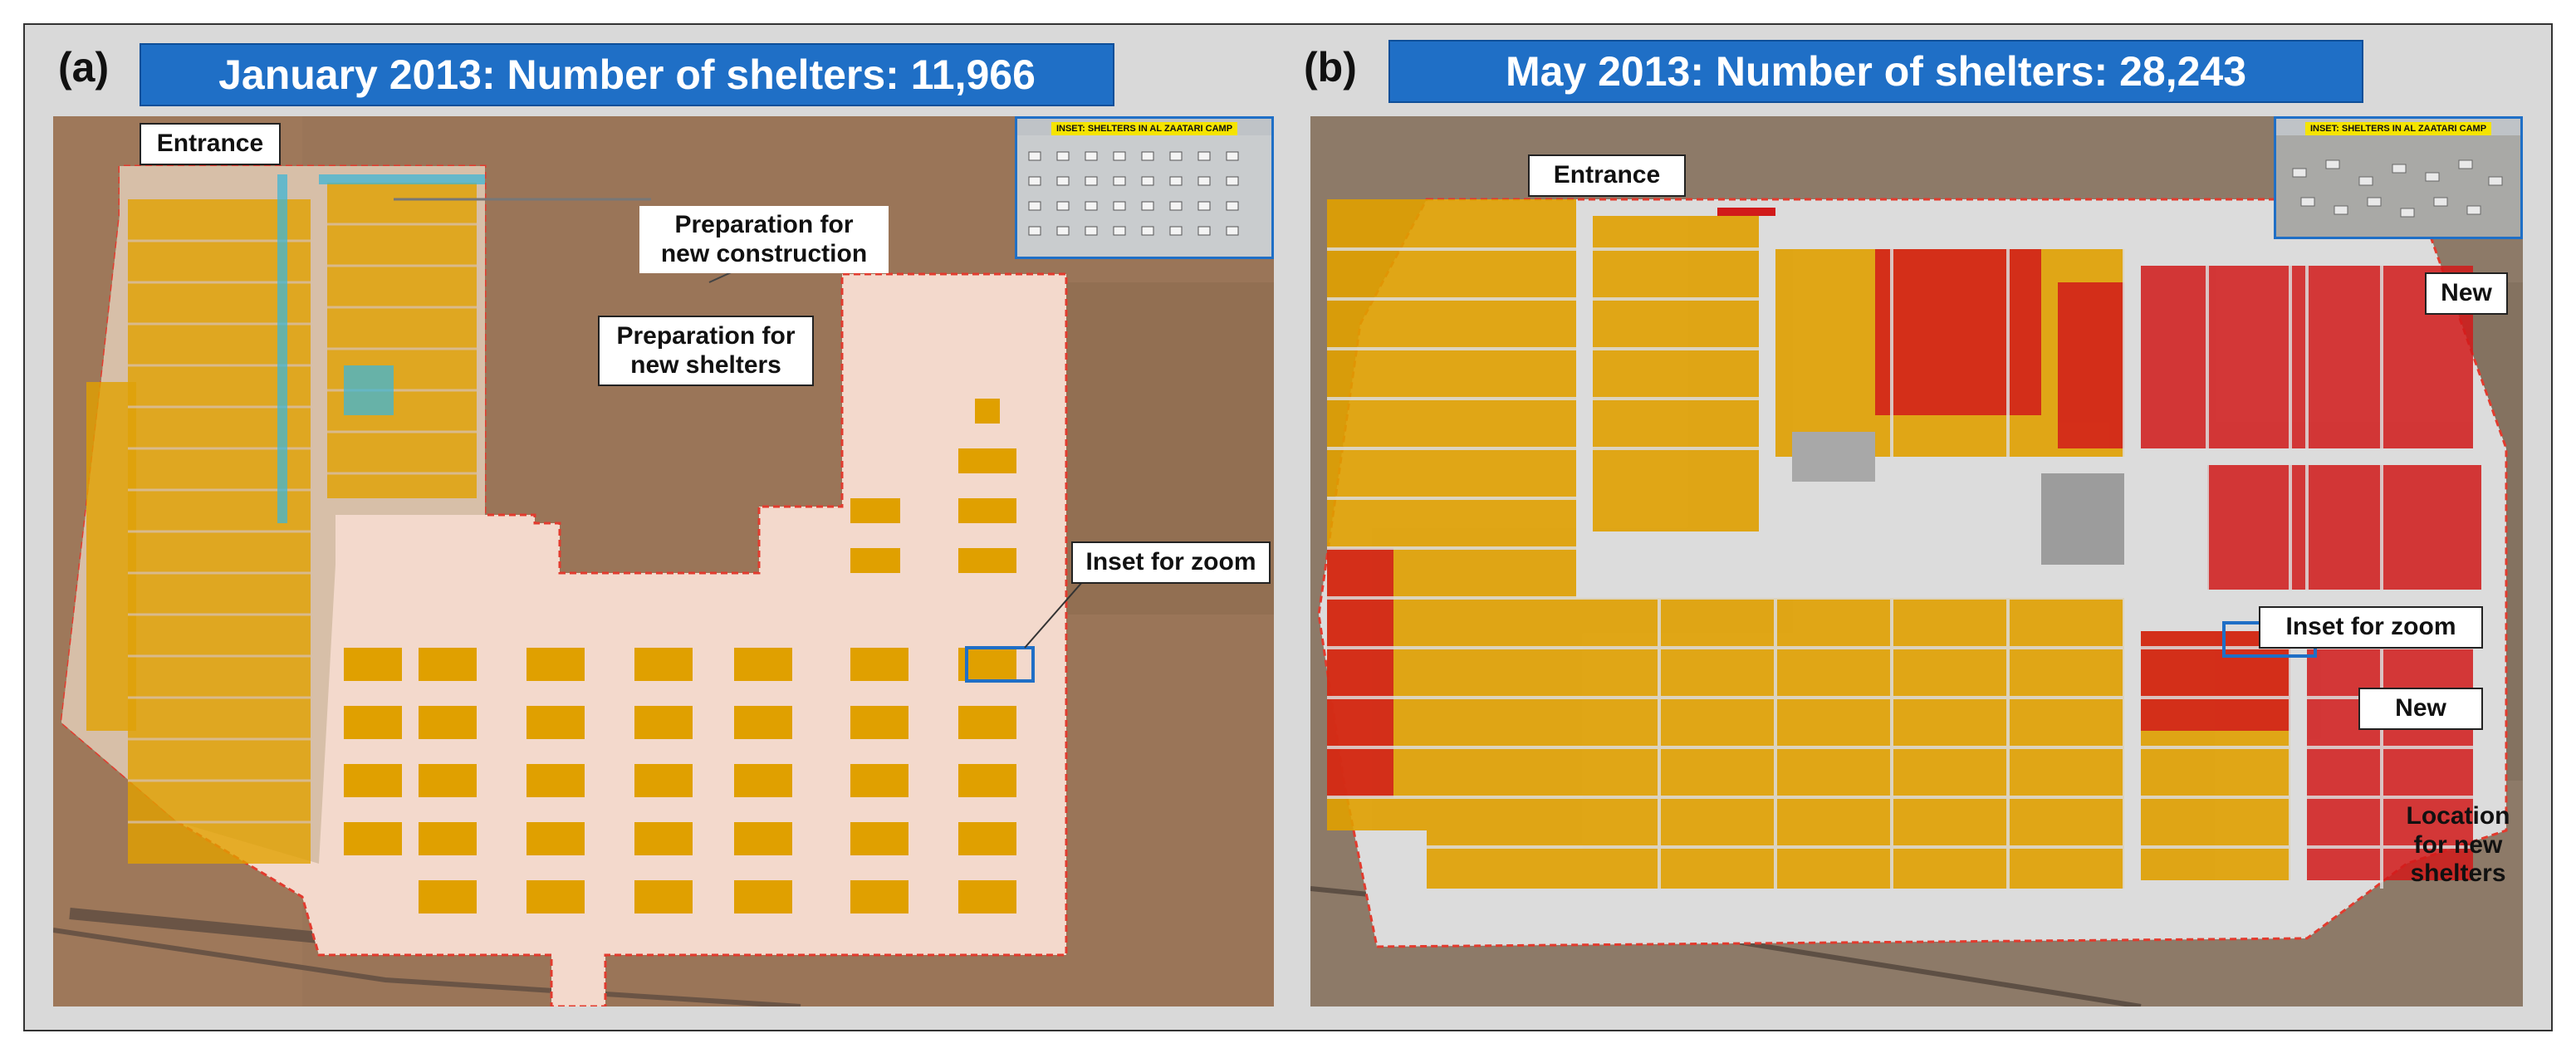  I want to click on panel-b-inset-image, so click(2398, 186).